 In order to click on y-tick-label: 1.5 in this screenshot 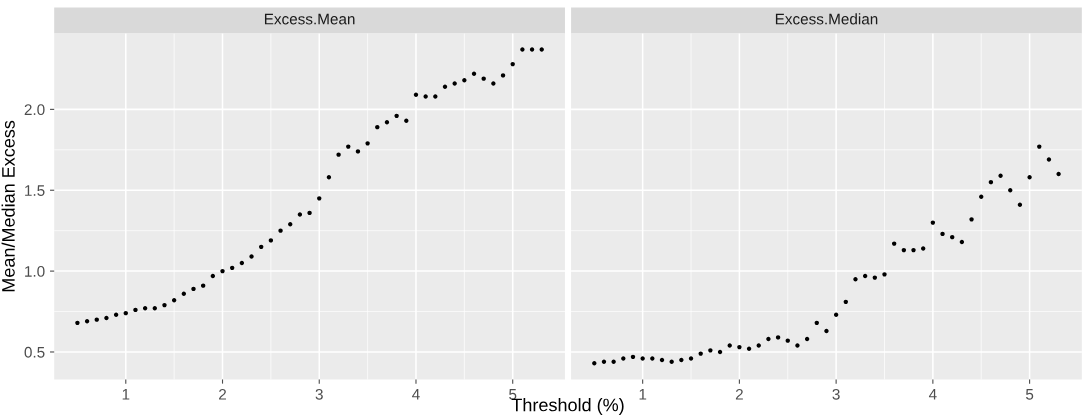, I will do `click(35, 190)`.